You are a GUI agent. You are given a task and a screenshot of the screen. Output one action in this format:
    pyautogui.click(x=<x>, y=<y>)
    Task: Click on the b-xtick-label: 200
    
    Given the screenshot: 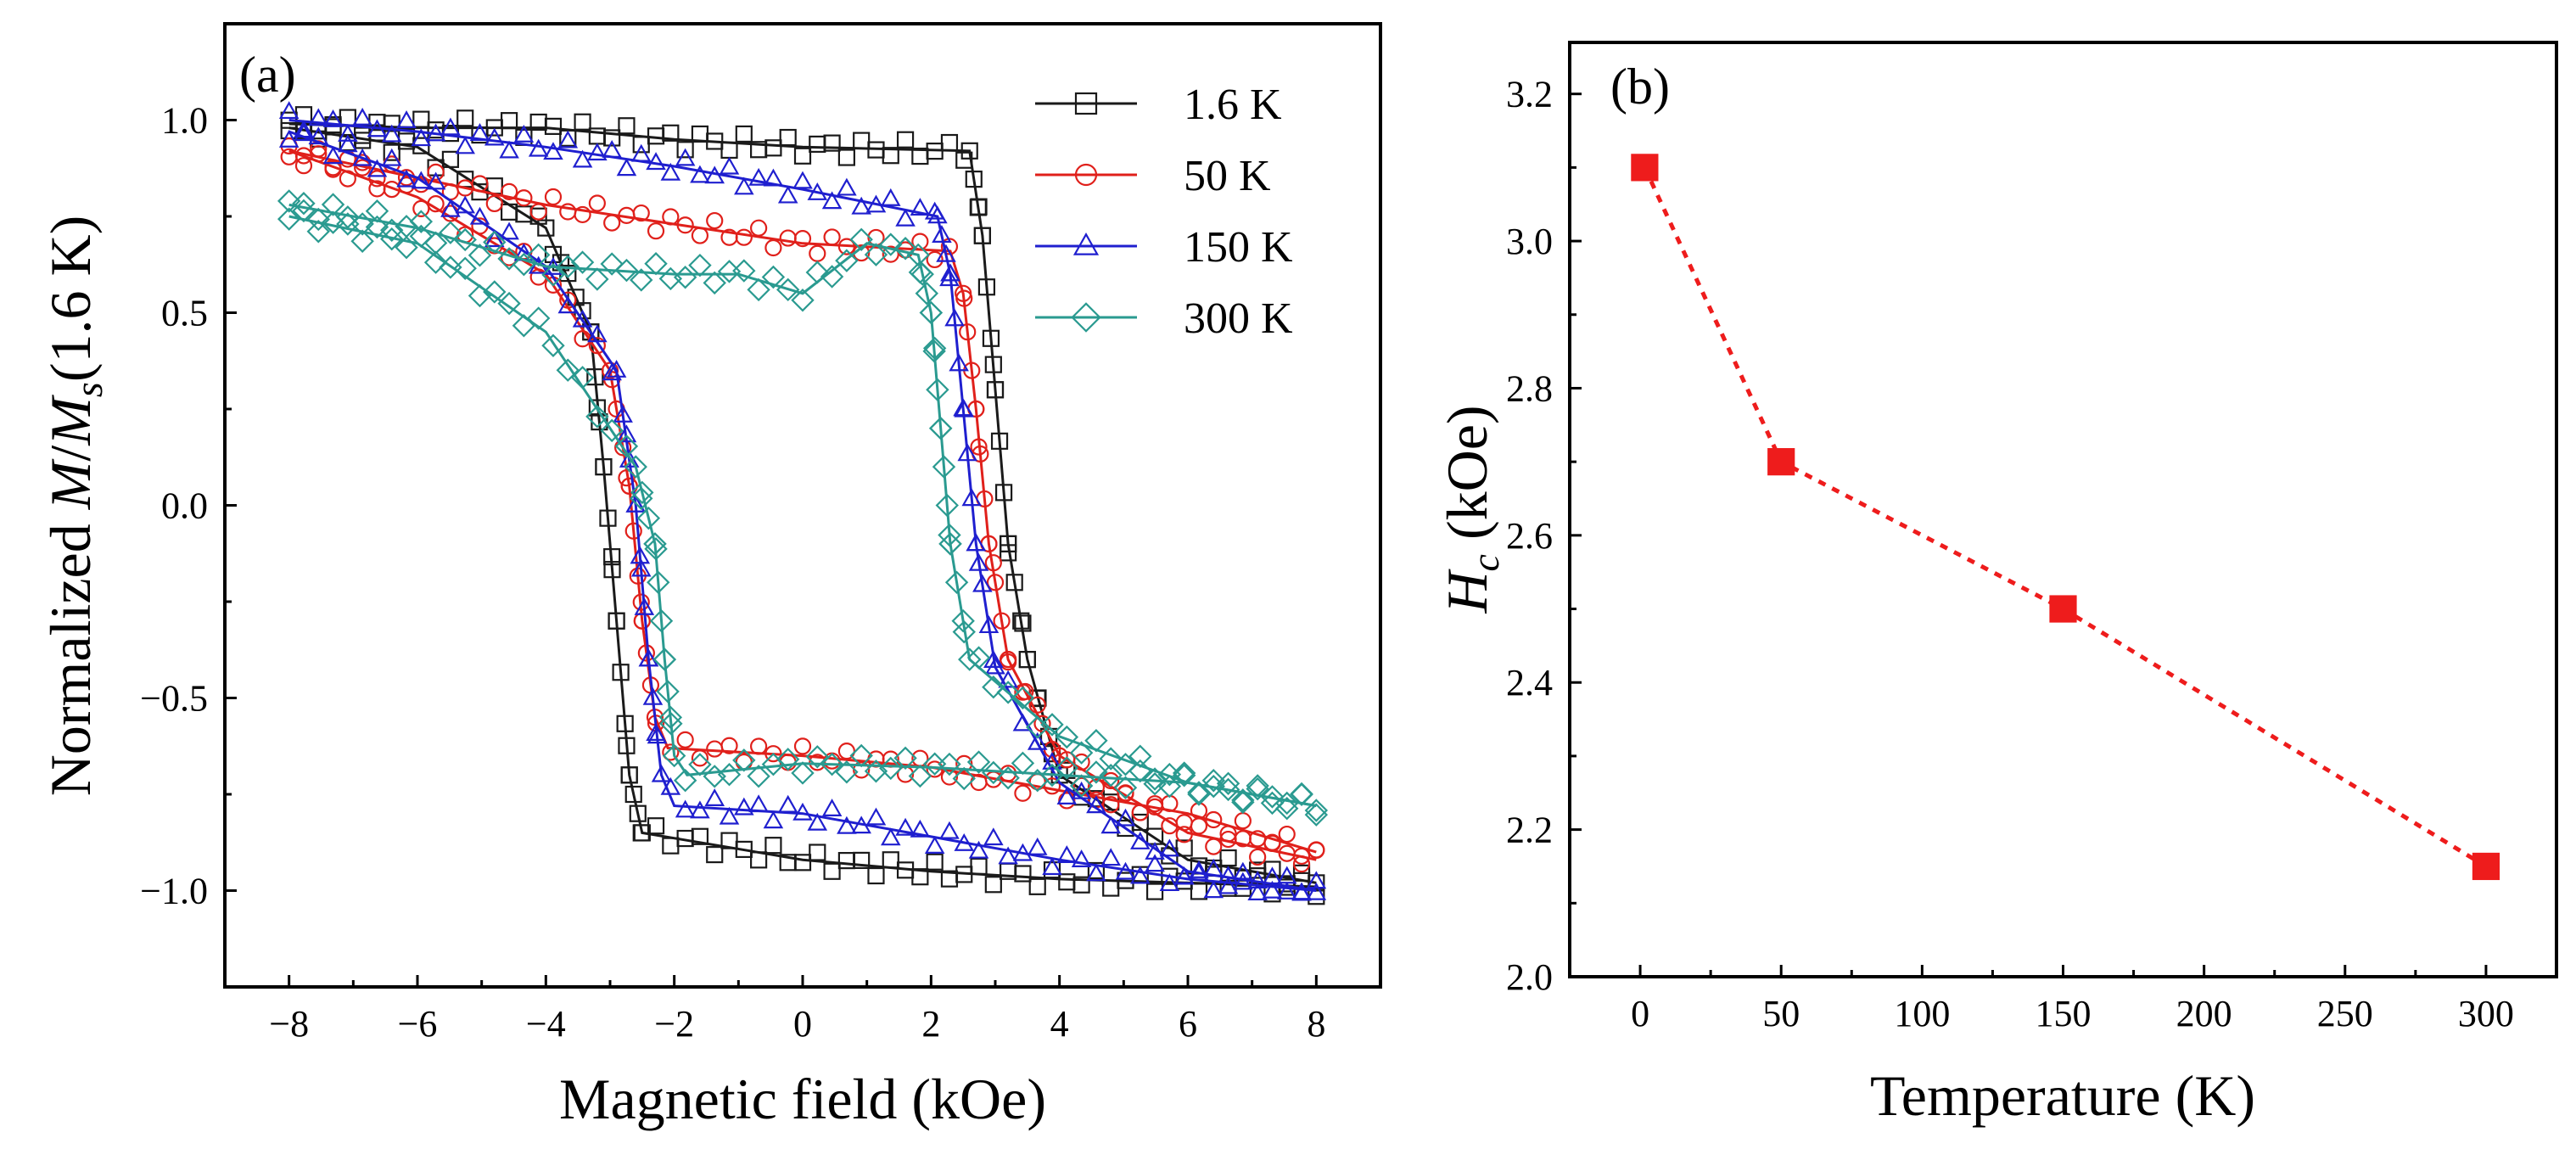 What is the action you would take?
    pyautogui.click(x=2204, y=1013)
    